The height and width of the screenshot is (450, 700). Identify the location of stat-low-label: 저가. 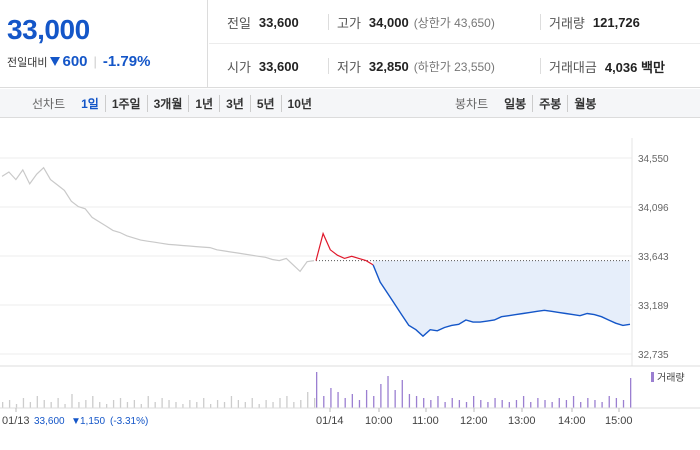
(349, 67).